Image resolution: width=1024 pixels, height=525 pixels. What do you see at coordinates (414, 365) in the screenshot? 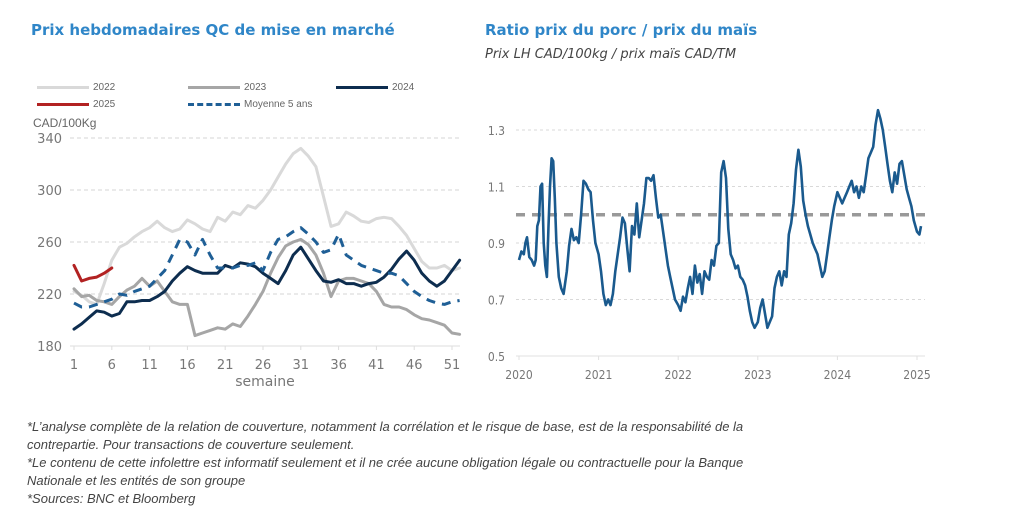
I see `left-x-tick-label: 46` at bounding box center [414, 365].